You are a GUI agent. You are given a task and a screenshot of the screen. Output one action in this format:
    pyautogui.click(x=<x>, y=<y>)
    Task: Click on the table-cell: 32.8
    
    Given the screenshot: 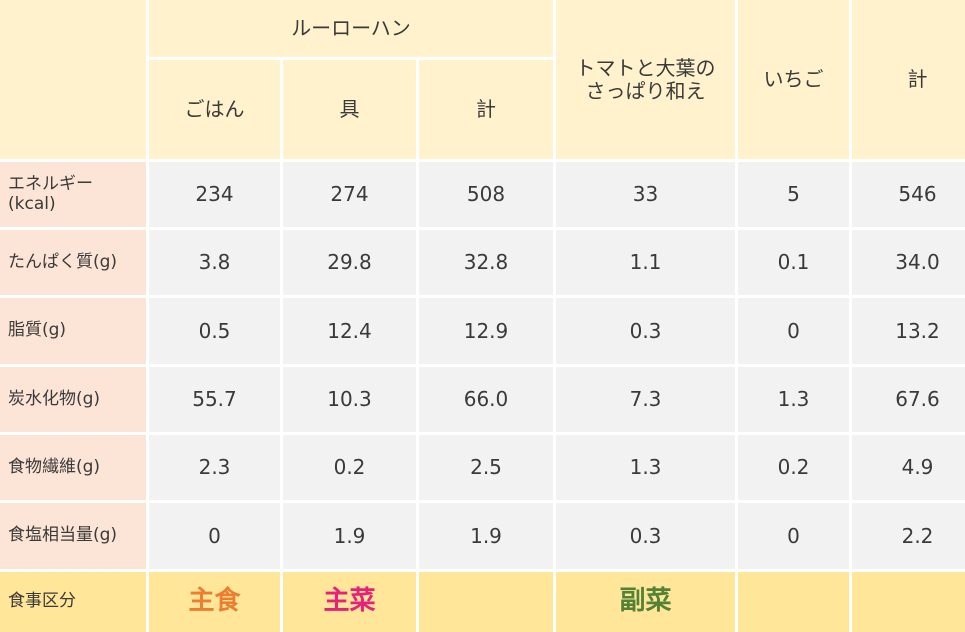 What is the action you would take?
    pyautogui.click(x=486, y=262)
    